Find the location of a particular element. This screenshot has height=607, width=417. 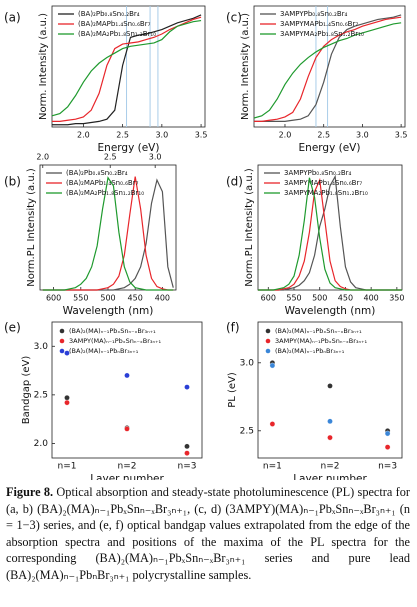

x2-tick-label: 3.0 is located at coordinates (155, 157).